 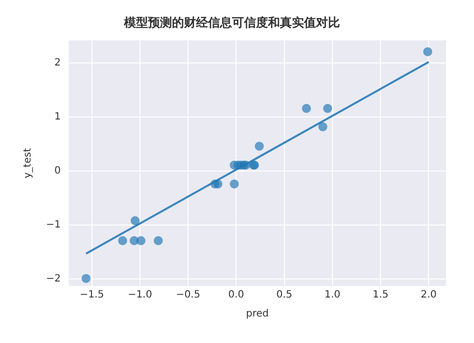 What do you see at coordinates (380, 295) in the screenshot?
I see `x-tick-label: 1.5` at bounding box center [380, 295].